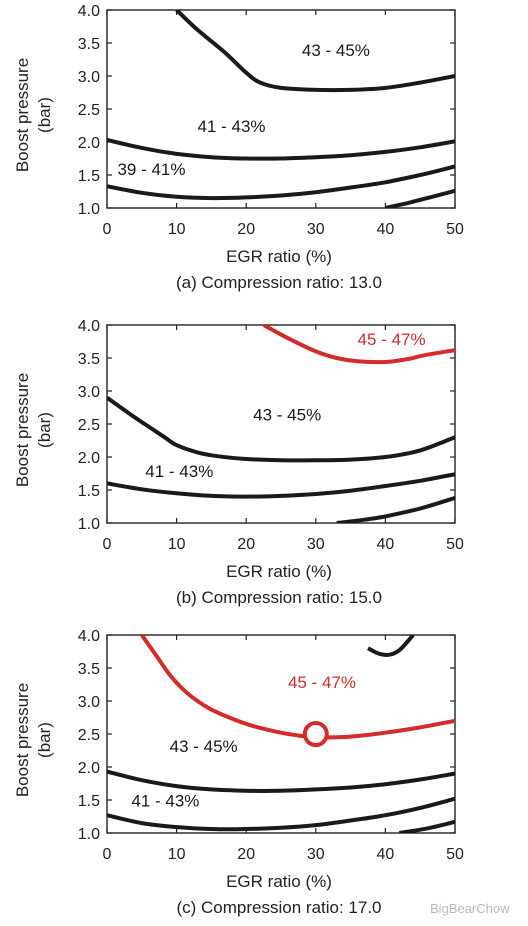 This screenshot has width=528, height=926. I want to click on watermark: BigBearChow, so click(470, 908).